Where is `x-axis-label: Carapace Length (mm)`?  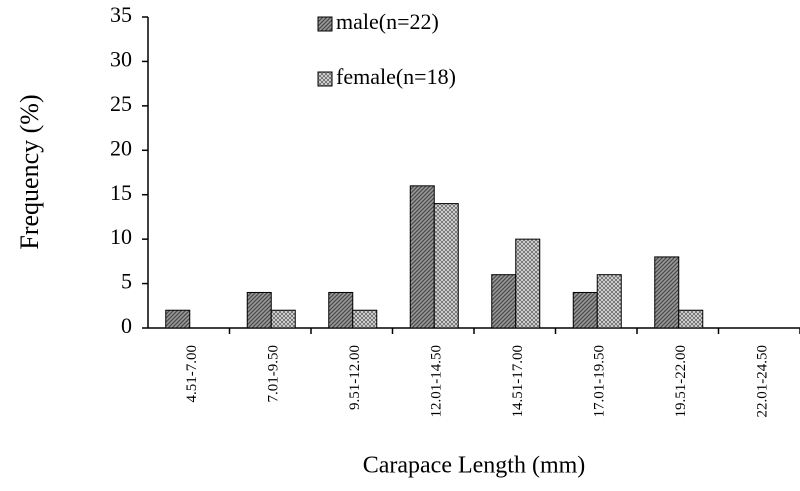
x-axis-label: Carapace Length (mm) is located at coordinates (474, 466).